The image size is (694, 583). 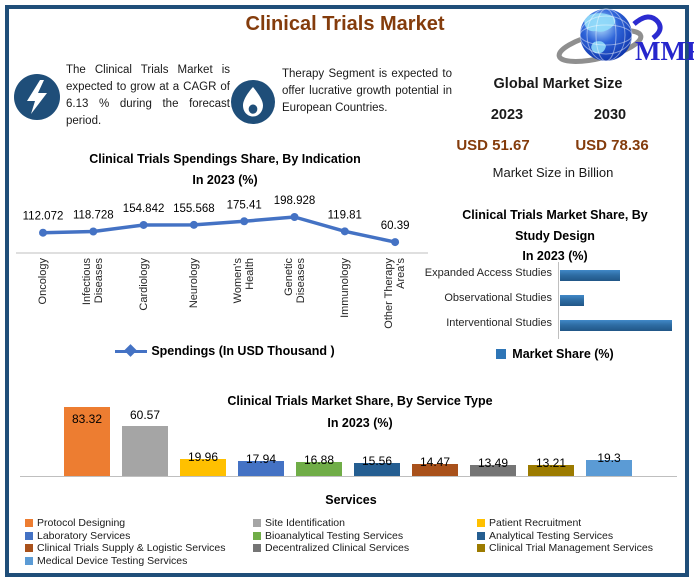 I want to click on service-bar-value-label: 83.32, so click(x=87, y=419).